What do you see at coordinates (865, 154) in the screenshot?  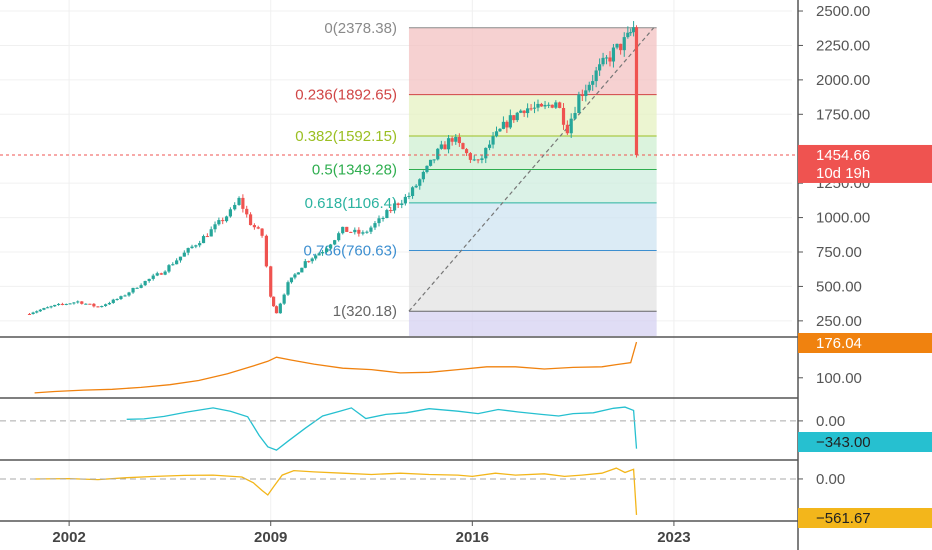 I see `current-price-tag: 1454.66` at bounding box center [865, 154].